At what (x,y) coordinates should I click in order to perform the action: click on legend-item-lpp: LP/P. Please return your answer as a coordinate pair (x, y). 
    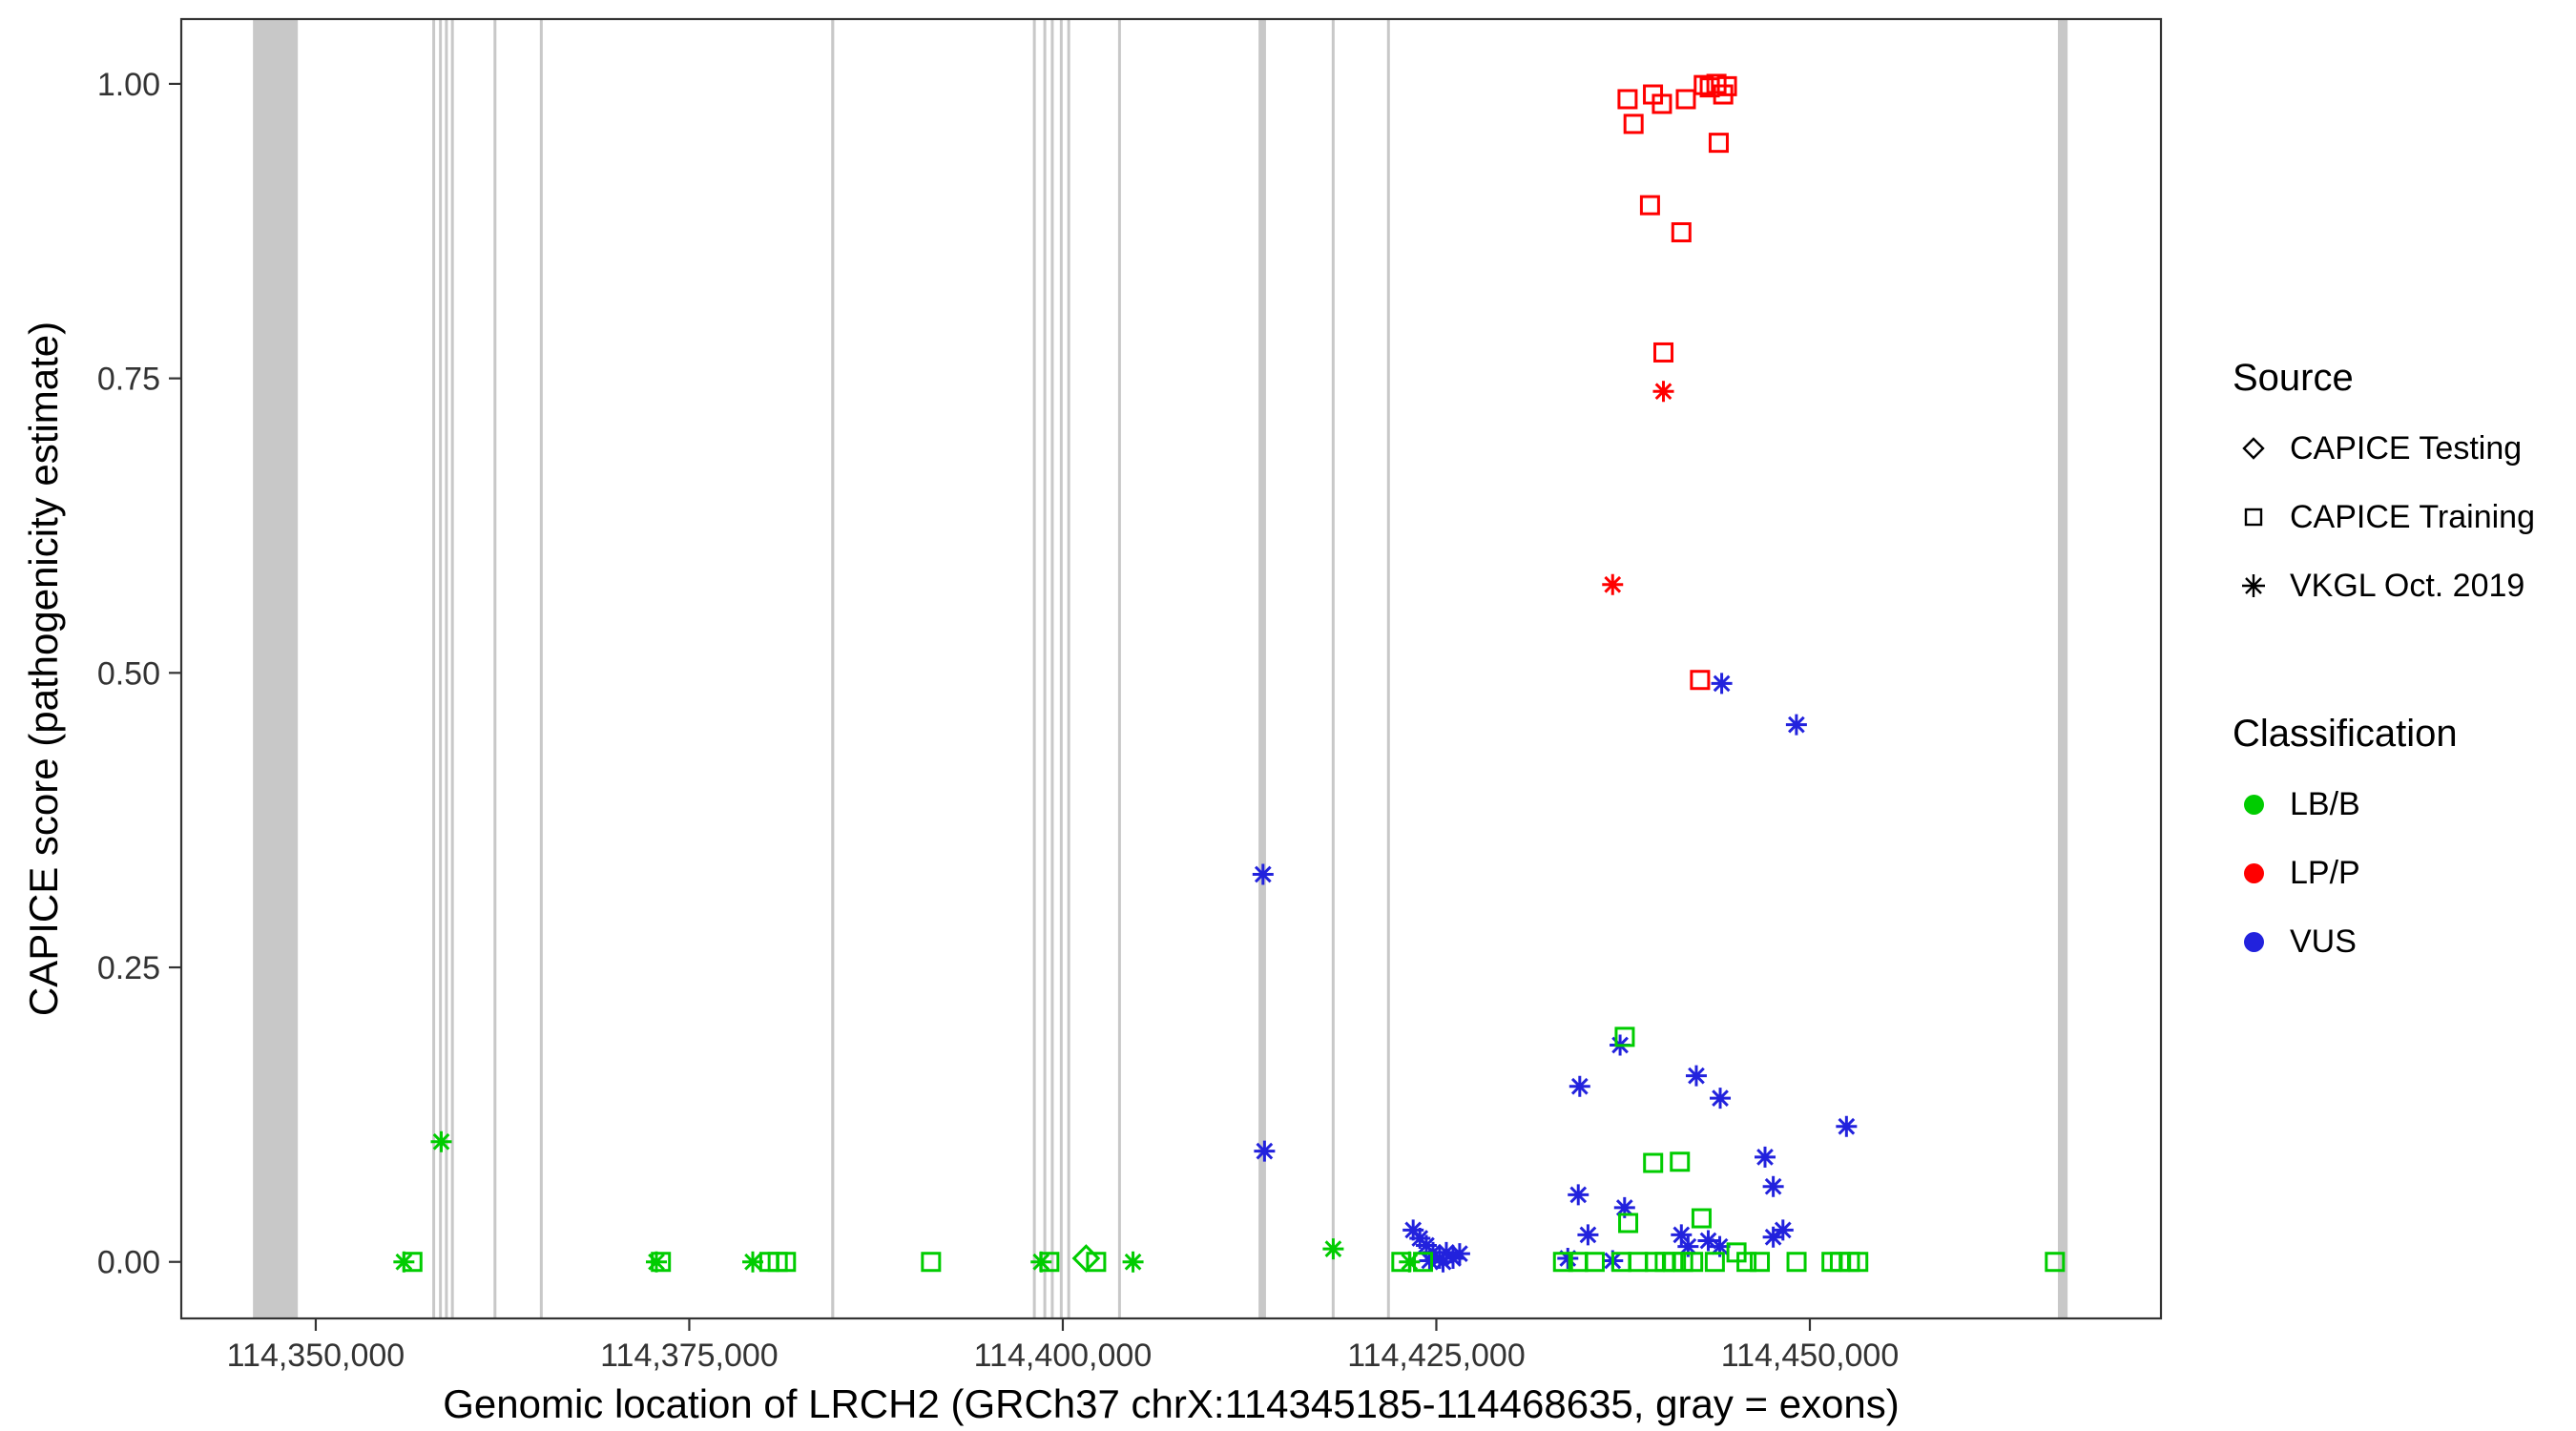
    Looking at the image, I should click on (2399, 873).